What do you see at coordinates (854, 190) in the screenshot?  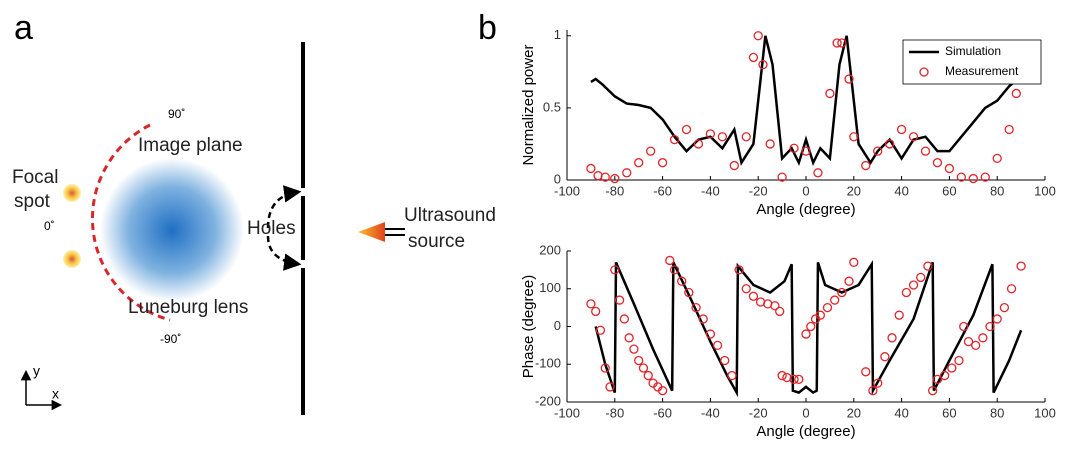 I see `x-tick-label: 20` at bounding box center [854, 190].